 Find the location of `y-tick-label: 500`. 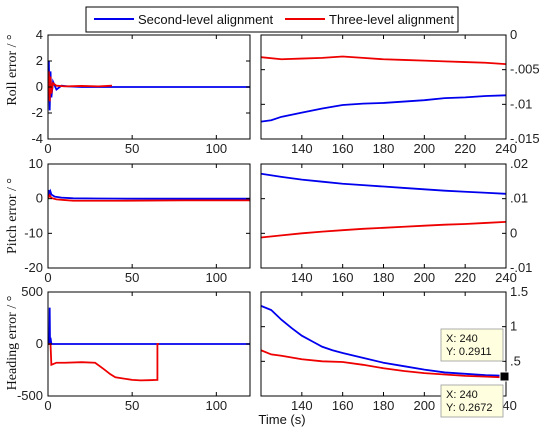

y-tick-label: 500 is located at coordinates (32, 291).